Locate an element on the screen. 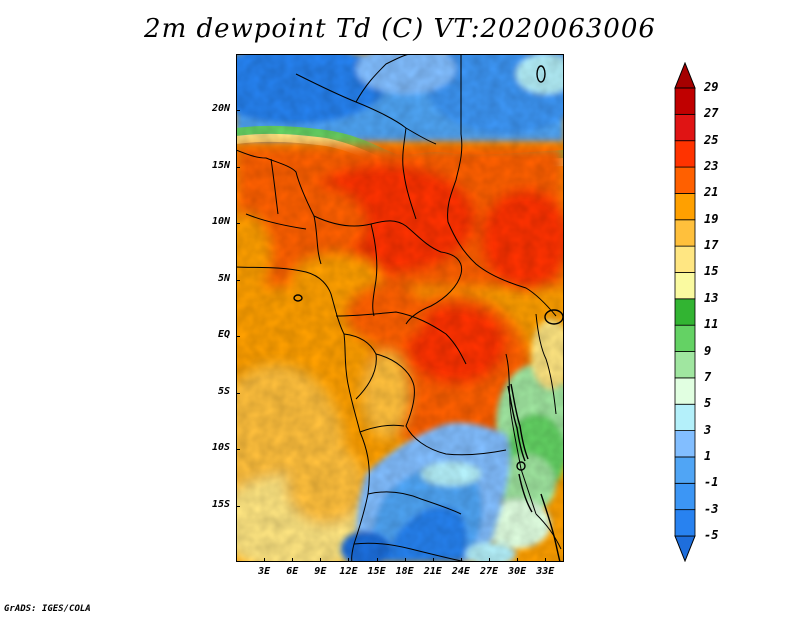 The width and height of the screenshot is (800, 618). colorbar-level-label: 29 is located at coordinates (711, 87).